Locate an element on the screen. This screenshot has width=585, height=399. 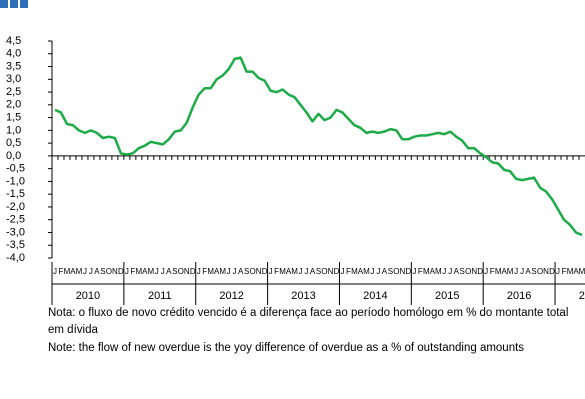
year-label: 2010 is located at coordinates (88, 296).